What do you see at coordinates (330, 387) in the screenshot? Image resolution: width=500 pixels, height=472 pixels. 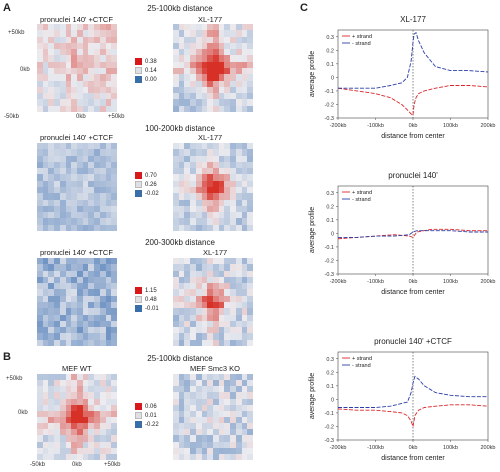 I see `chart3-ytick-label: 0.1` at bounding box center [330, 387].